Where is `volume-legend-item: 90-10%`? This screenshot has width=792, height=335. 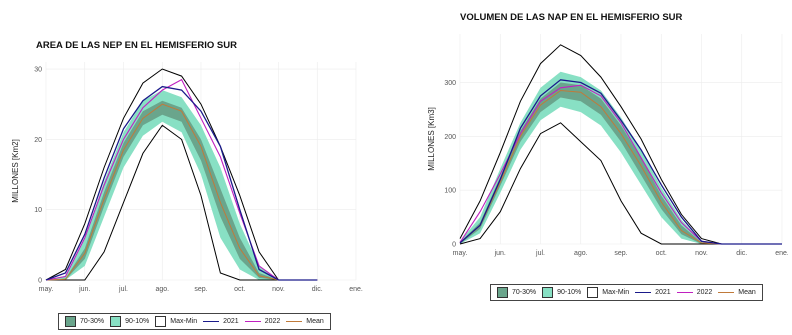 volume-legend-item: 90-10% is located at coordinates (561, 292).